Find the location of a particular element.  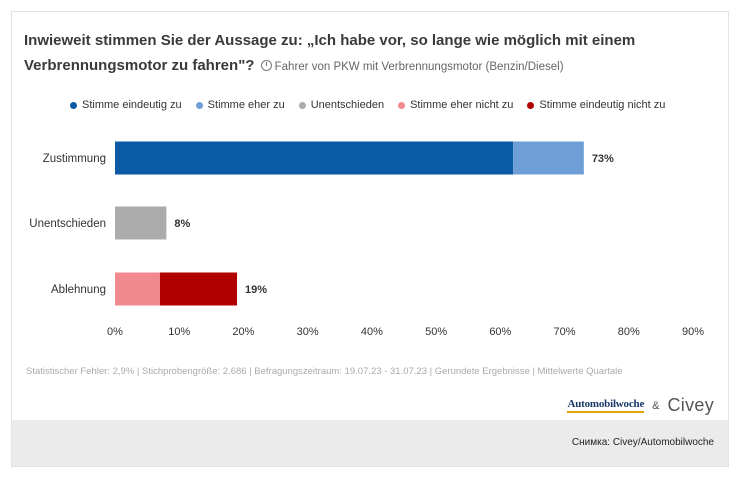

category-label: Unentschieden is located at coordinates (67, 224).